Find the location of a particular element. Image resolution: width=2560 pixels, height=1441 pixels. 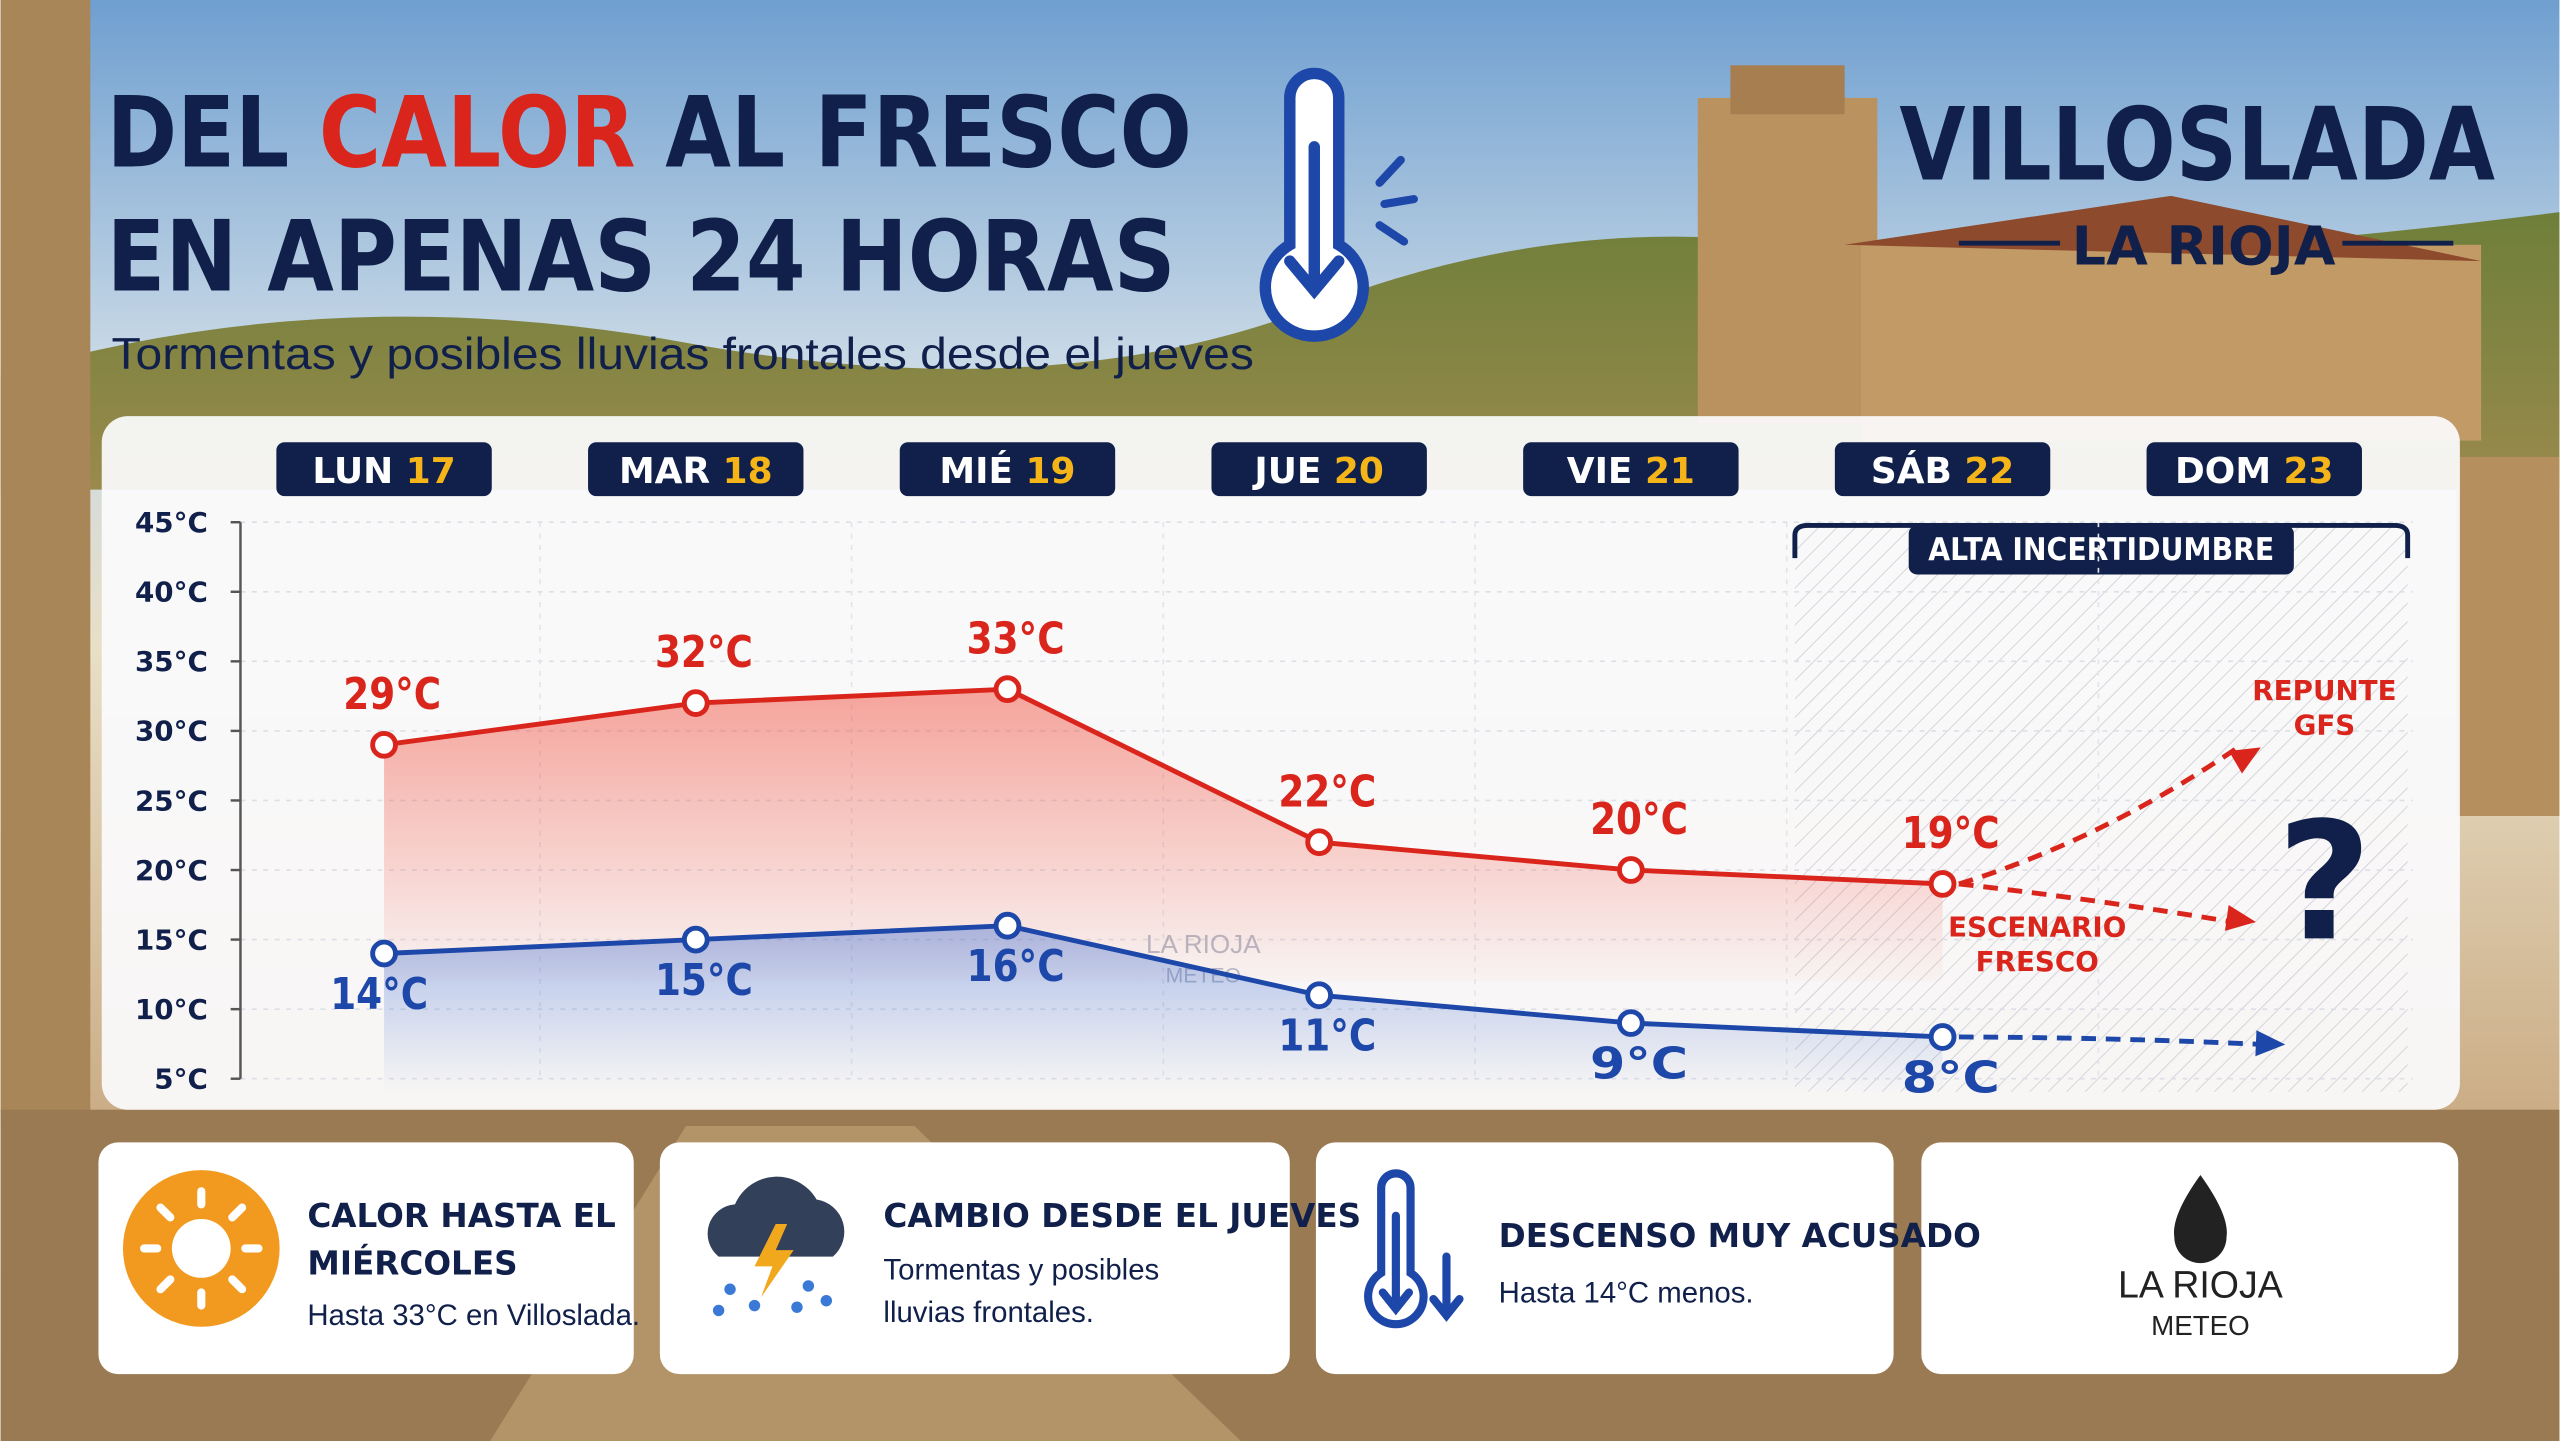

day-date: 22 is located at coordinates (1989, 471).